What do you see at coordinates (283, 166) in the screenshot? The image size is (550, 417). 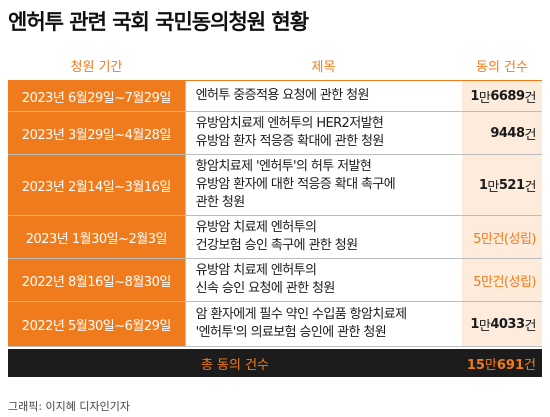 I see `subject-line: 항암치료제 '엔허투'의 허투 저발현` at bounding box center [283, 166].